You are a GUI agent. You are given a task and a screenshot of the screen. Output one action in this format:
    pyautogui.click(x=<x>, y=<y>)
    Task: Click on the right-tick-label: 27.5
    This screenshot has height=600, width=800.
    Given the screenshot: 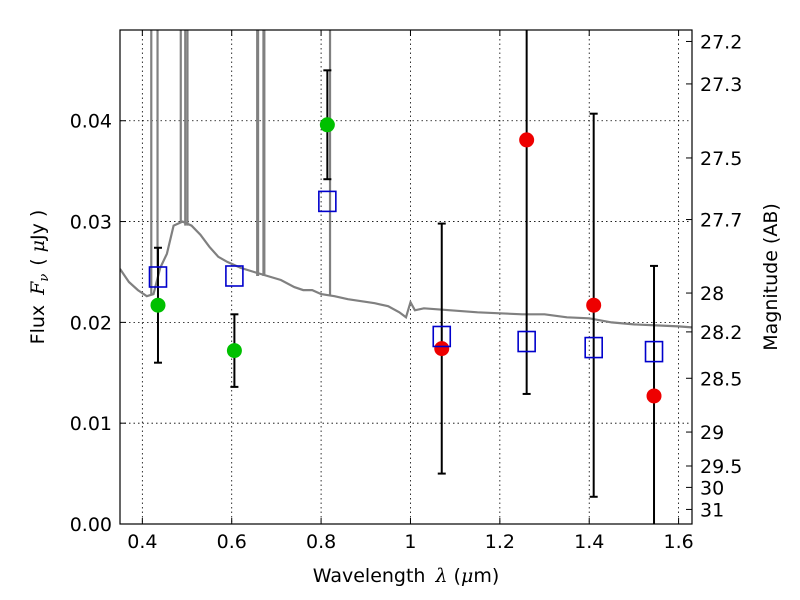 What is the action you would take?
    pyautogui.click(x=721, y=159)
    